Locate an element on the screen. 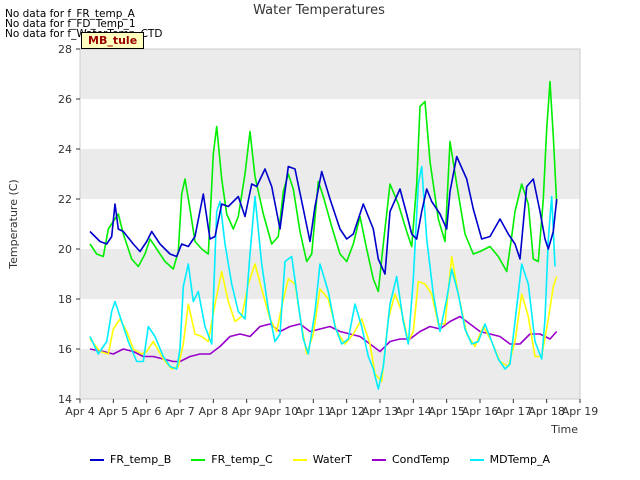 Image resolution: width=640 pixels, height=480 pixels. x-tick-label: Apr 12 is located at coordinates (346, 411).